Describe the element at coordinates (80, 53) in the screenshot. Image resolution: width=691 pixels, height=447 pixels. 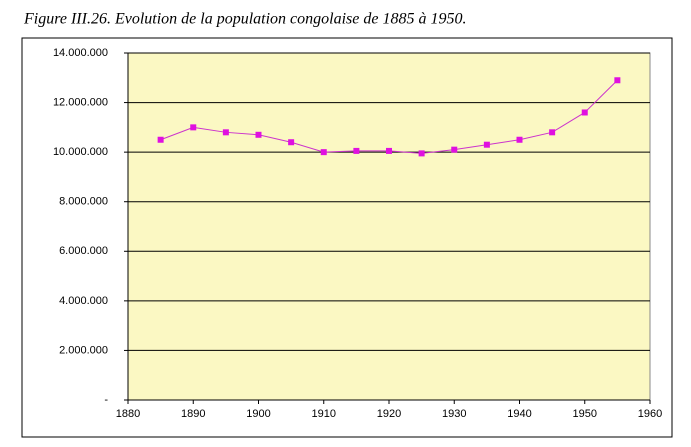
I see `y-tick-label: 14.000.000` at that location.